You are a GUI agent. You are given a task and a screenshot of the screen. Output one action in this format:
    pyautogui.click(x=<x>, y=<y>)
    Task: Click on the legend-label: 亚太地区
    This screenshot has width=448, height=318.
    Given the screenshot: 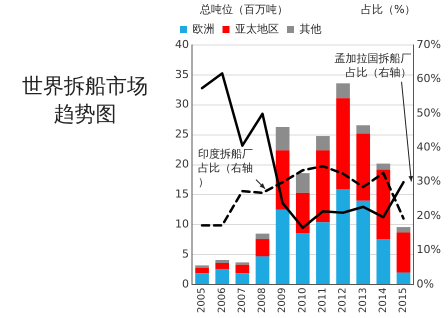 What is the action you would take?
    pyautogui.click(x=257, y=29)
    